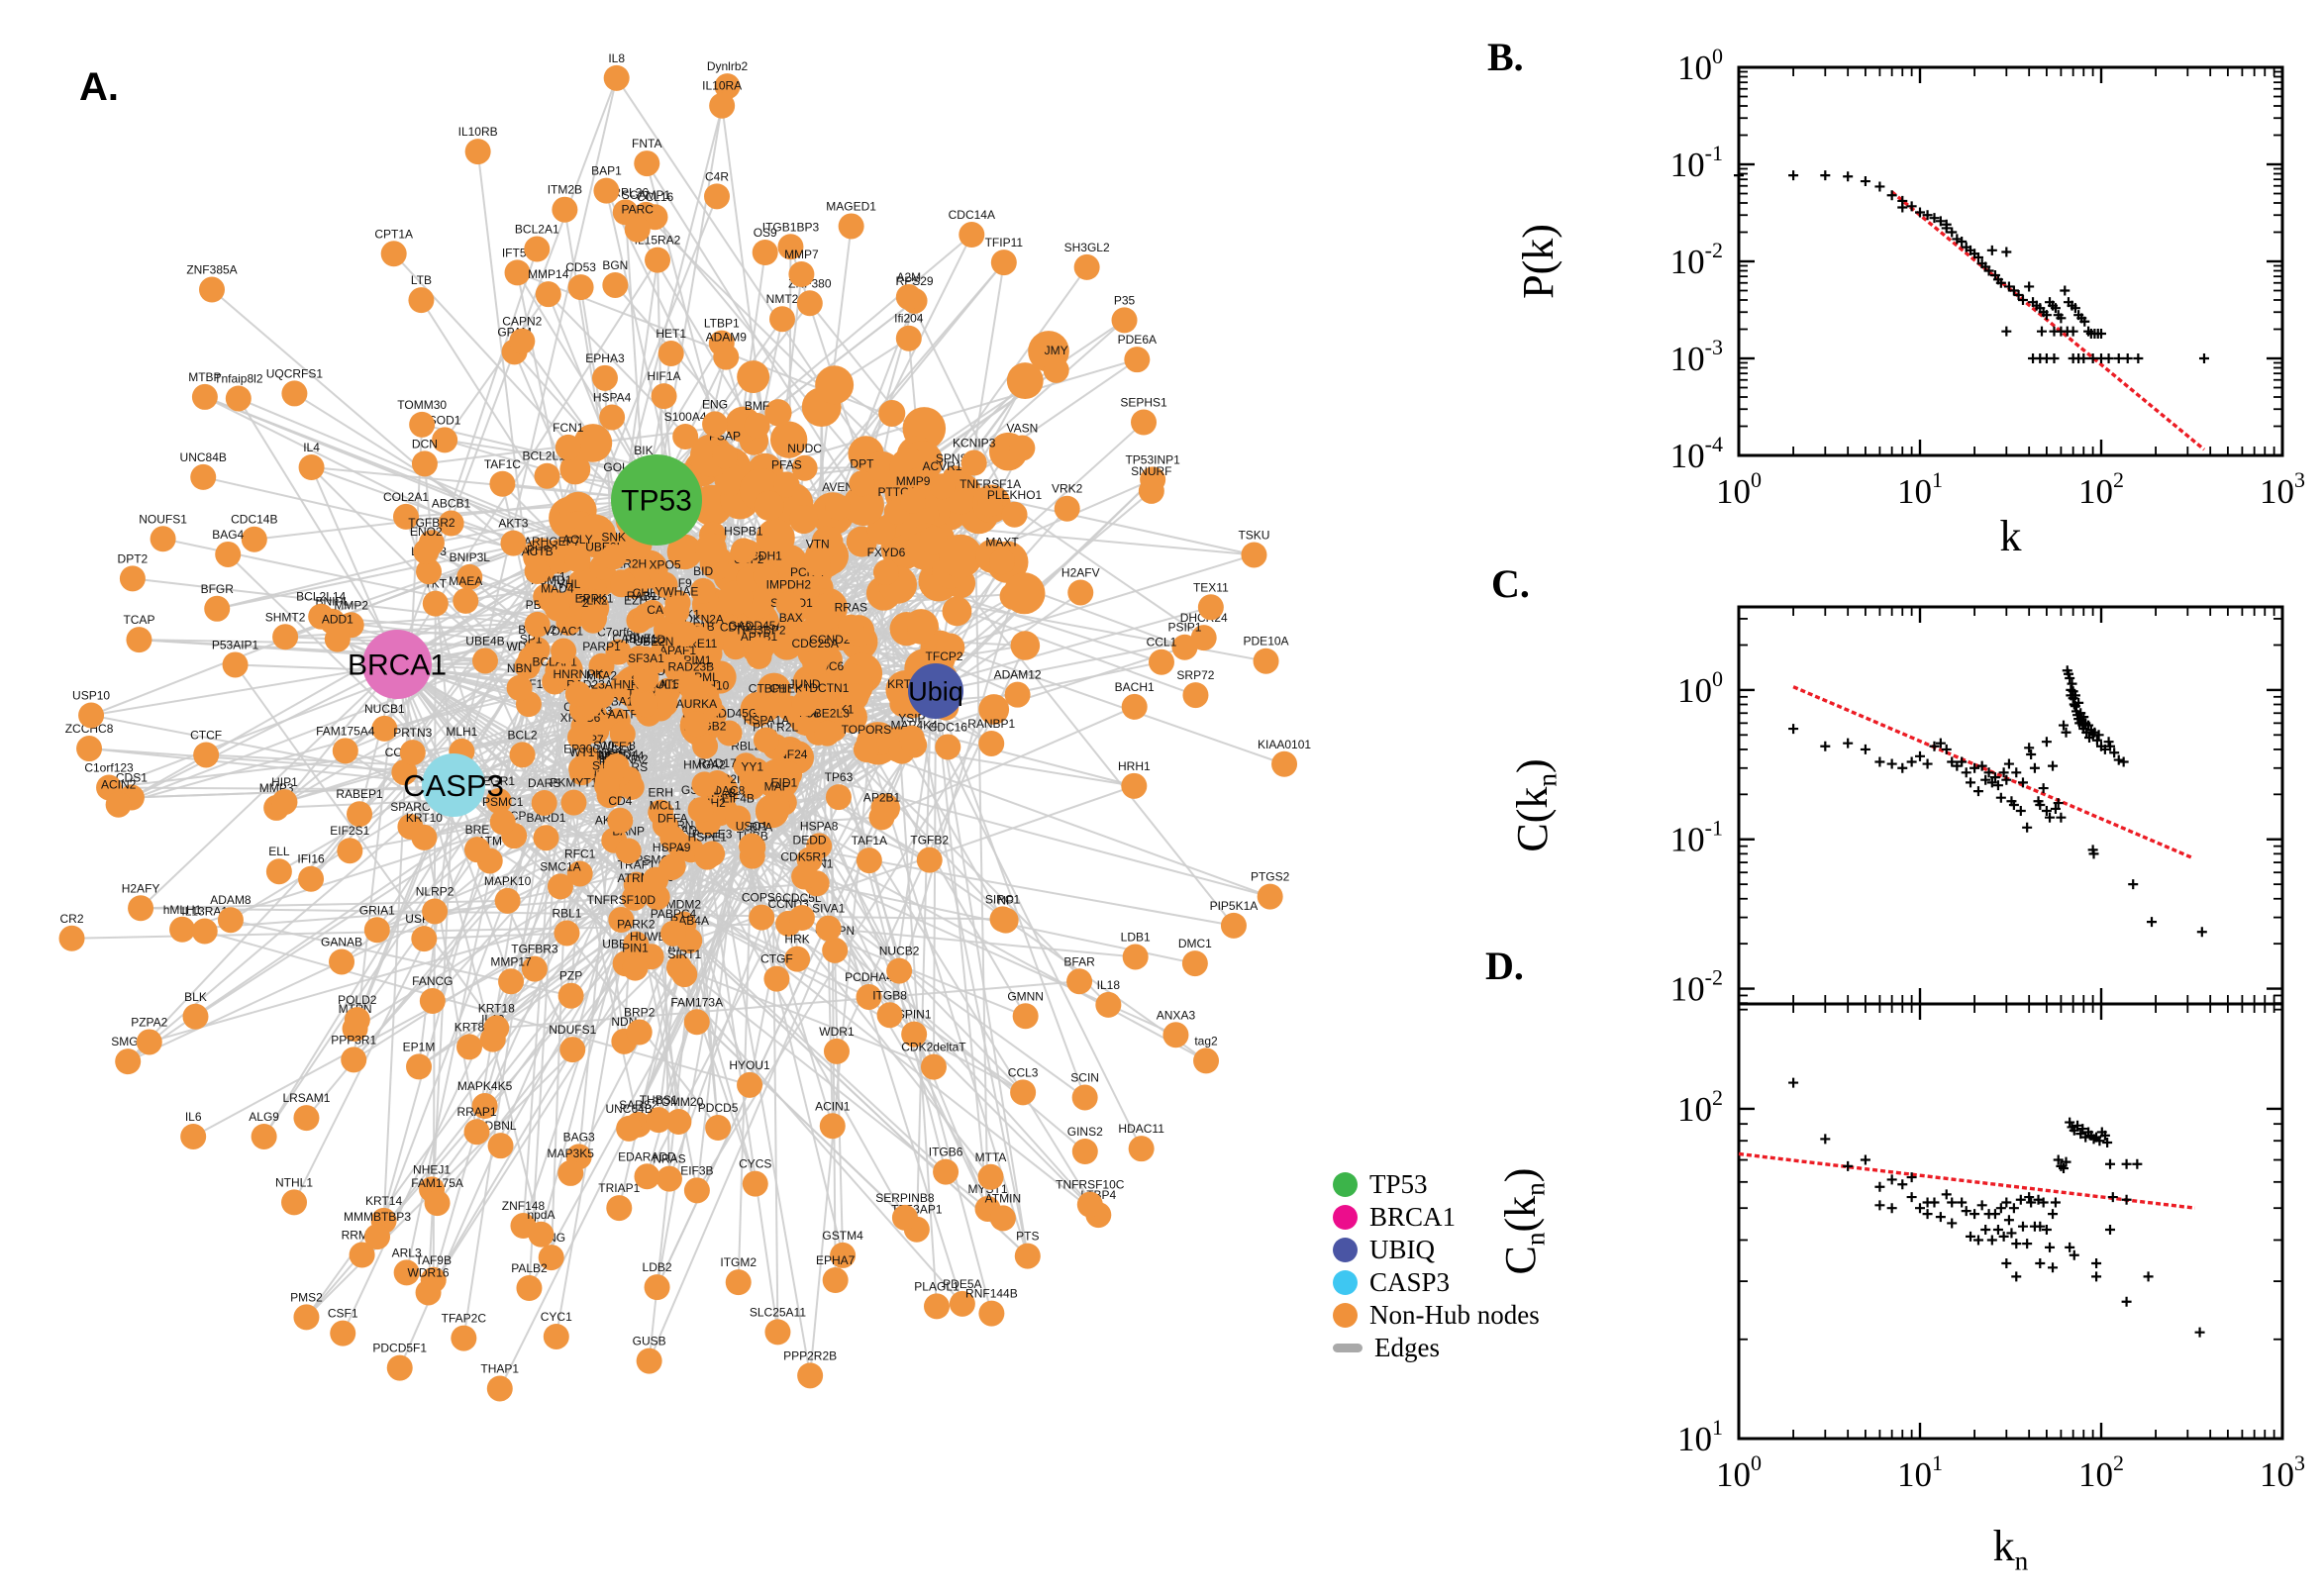 Image resolution: width=2323 pixels, height=1596 pixels. I want to click on network-node: HSPA4, so click(613, 411).